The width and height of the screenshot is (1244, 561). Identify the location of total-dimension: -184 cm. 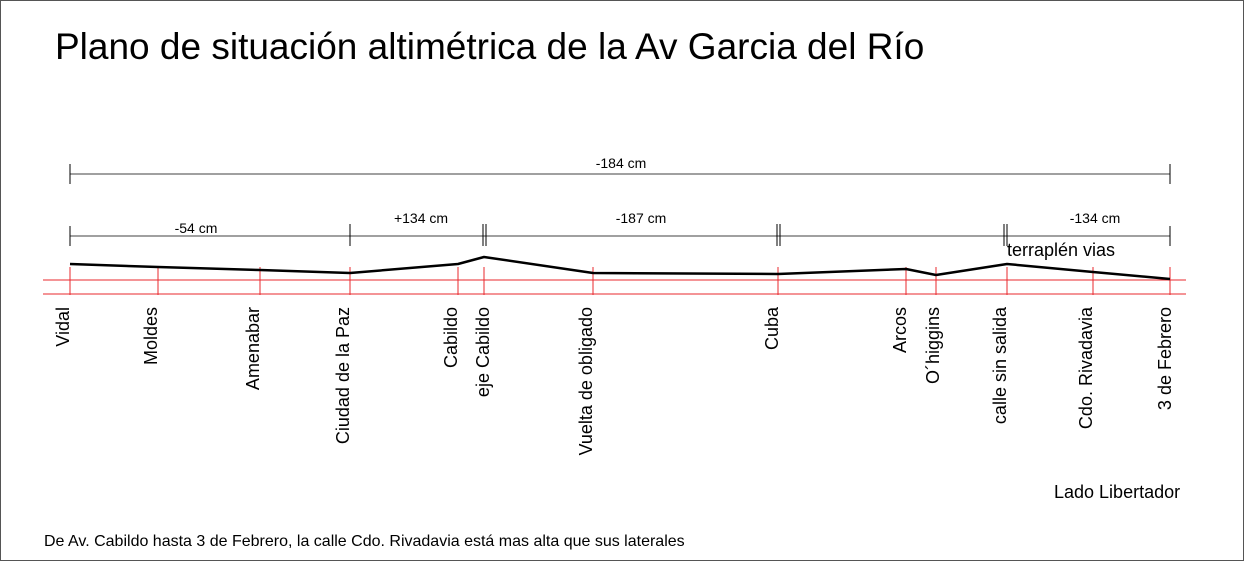
(620, 169).